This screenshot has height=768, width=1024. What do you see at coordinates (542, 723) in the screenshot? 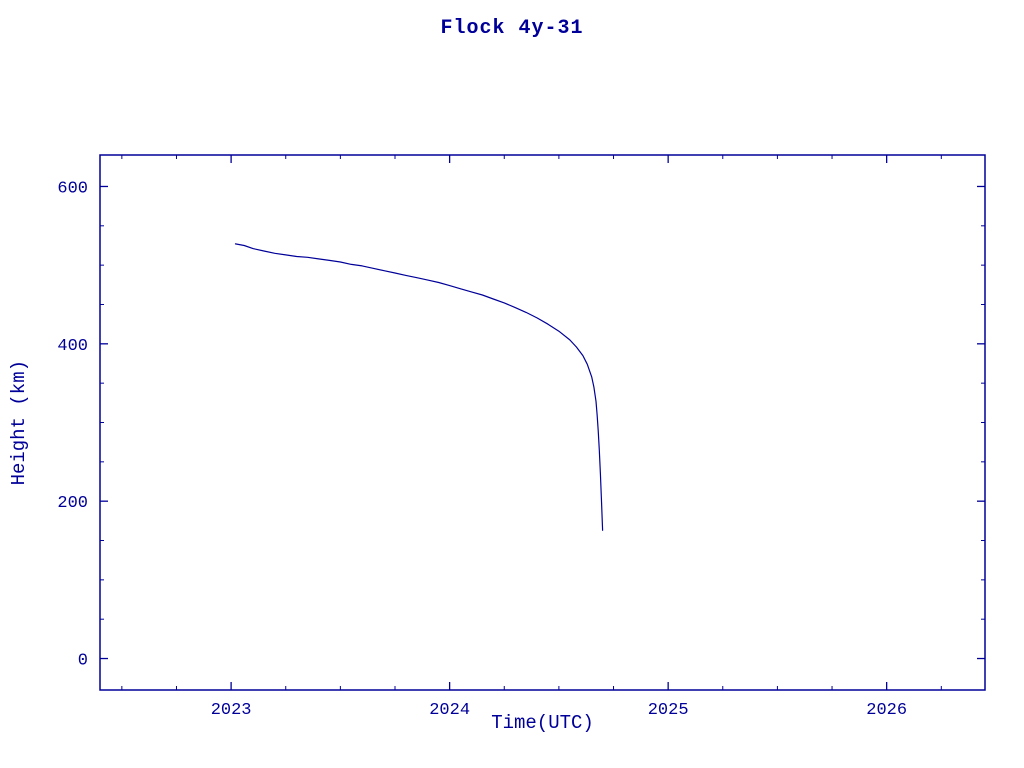
I see `x-axis-label: Time(UTC)` at bounding box center [542, 723].